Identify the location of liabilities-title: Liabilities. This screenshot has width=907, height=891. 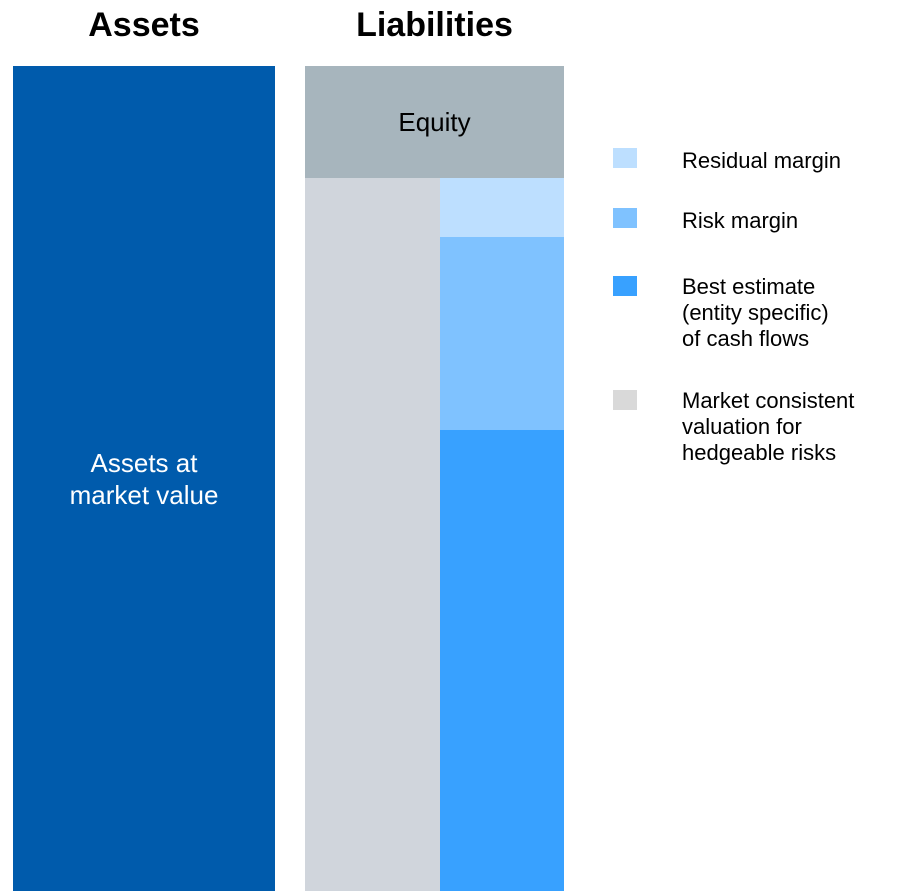
(434, 25).